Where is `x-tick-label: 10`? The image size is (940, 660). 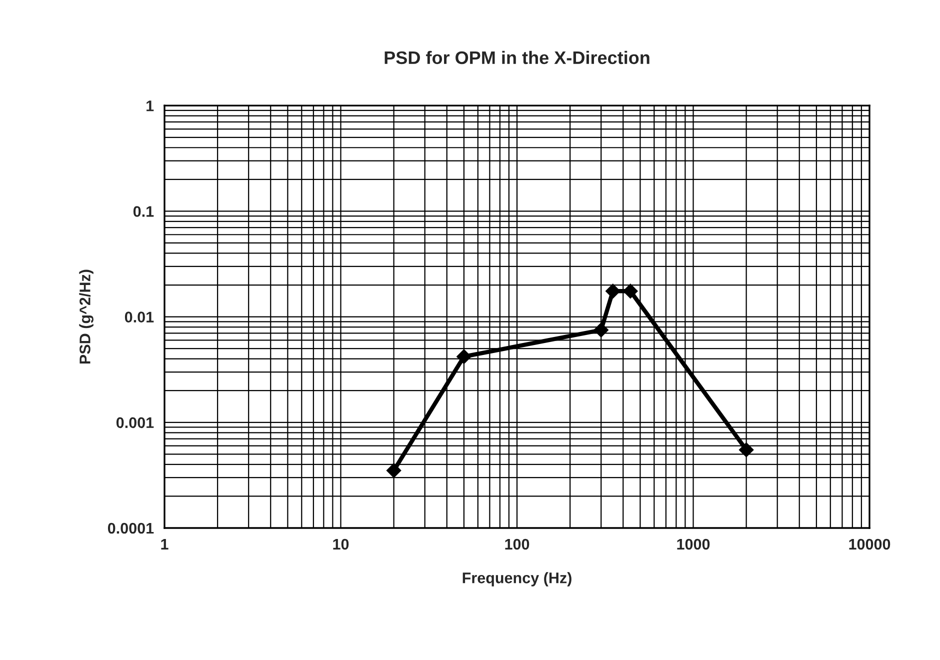
x-tick-label: 10 is located at coordinates (341, 544).